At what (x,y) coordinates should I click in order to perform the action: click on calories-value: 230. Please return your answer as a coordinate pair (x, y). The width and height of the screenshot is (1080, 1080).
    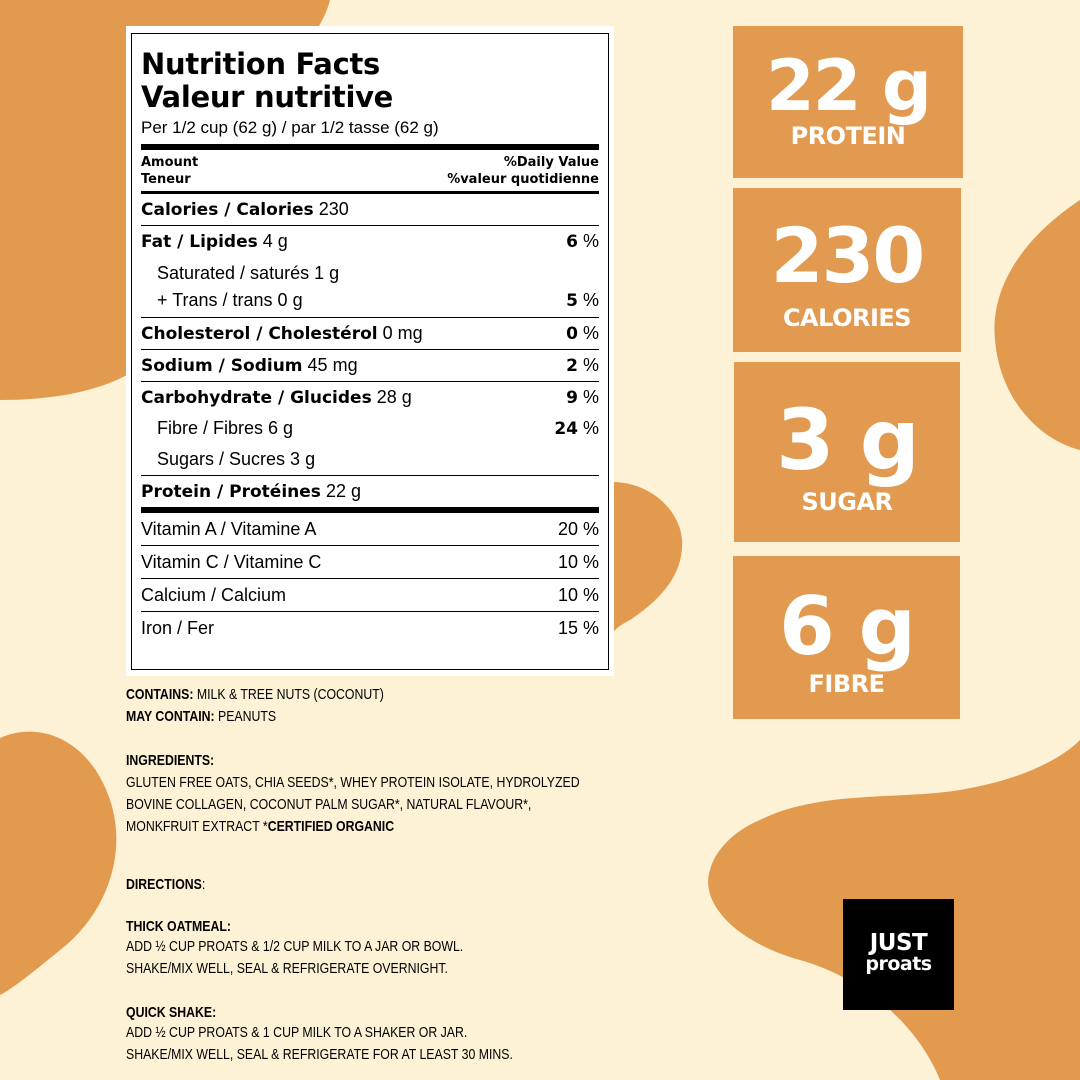
    Looking at the image, I should click on (333, 209).